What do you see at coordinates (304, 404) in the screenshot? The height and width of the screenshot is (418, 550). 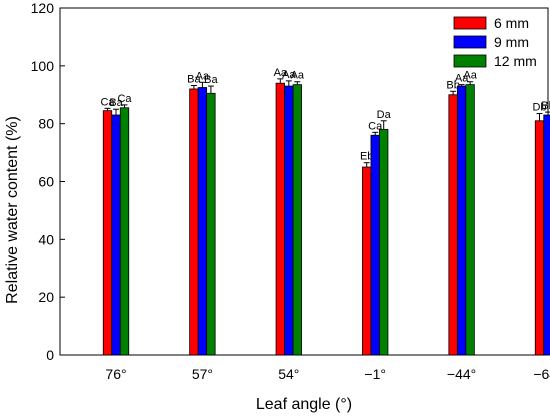 I see `x-axis-label: Leaf angle (°)` at bounding box center [304, 404].